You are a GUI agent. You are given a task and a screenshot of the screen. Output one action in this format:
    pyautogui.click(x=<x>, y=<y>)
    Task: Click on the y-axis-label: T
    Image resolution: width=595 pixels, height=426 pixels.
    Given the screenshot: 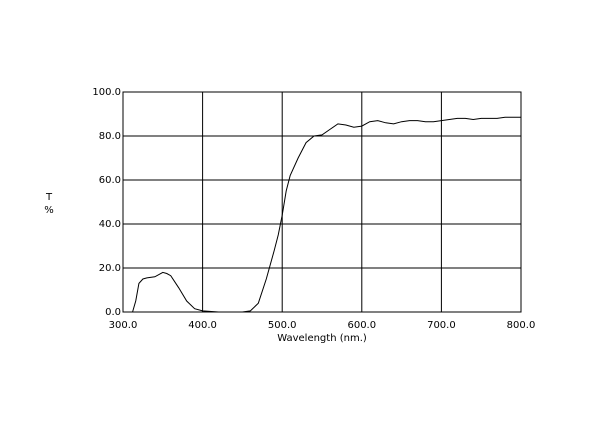 What is the action you would take?
    pyautogui.click(x=49, y=197)
    